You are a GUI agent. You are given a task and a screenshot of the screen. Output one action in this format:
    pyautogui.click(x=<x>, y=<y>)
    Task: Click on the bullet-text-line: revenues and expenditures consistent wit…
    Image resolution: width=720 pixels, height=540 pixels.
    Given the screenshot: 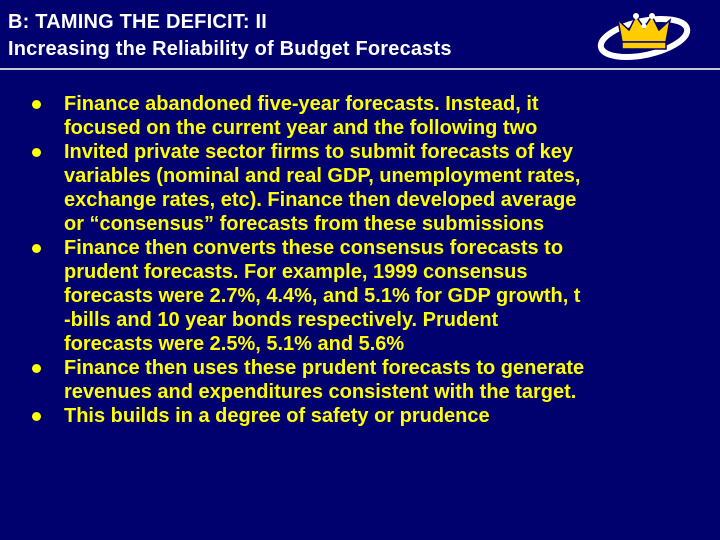 What is the action you would take?
    pyautogui.click(x=320, y=392)
    